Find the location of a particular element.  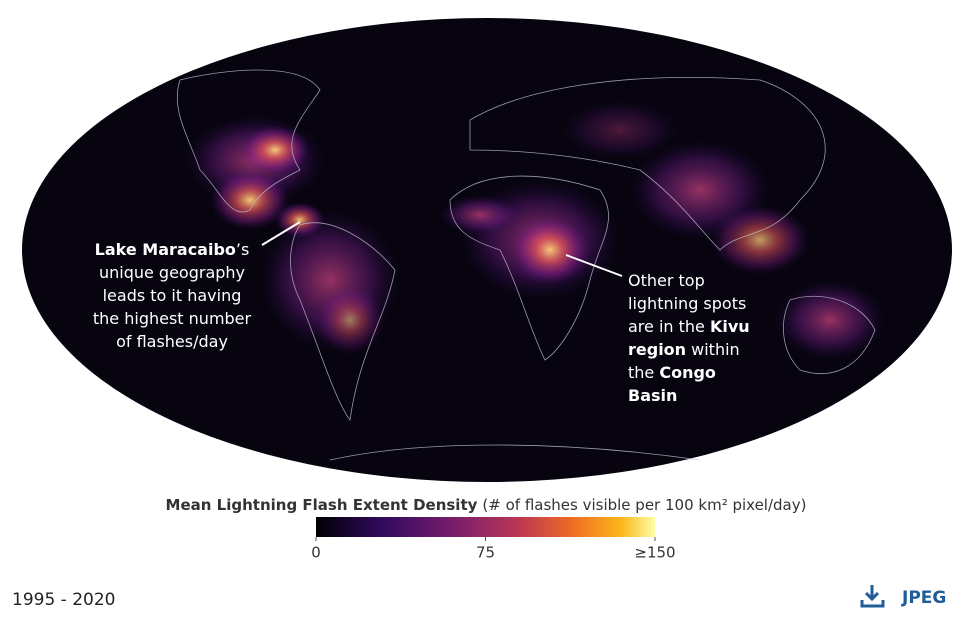

annotation-line: Basin is located at coordinates (652, 395).